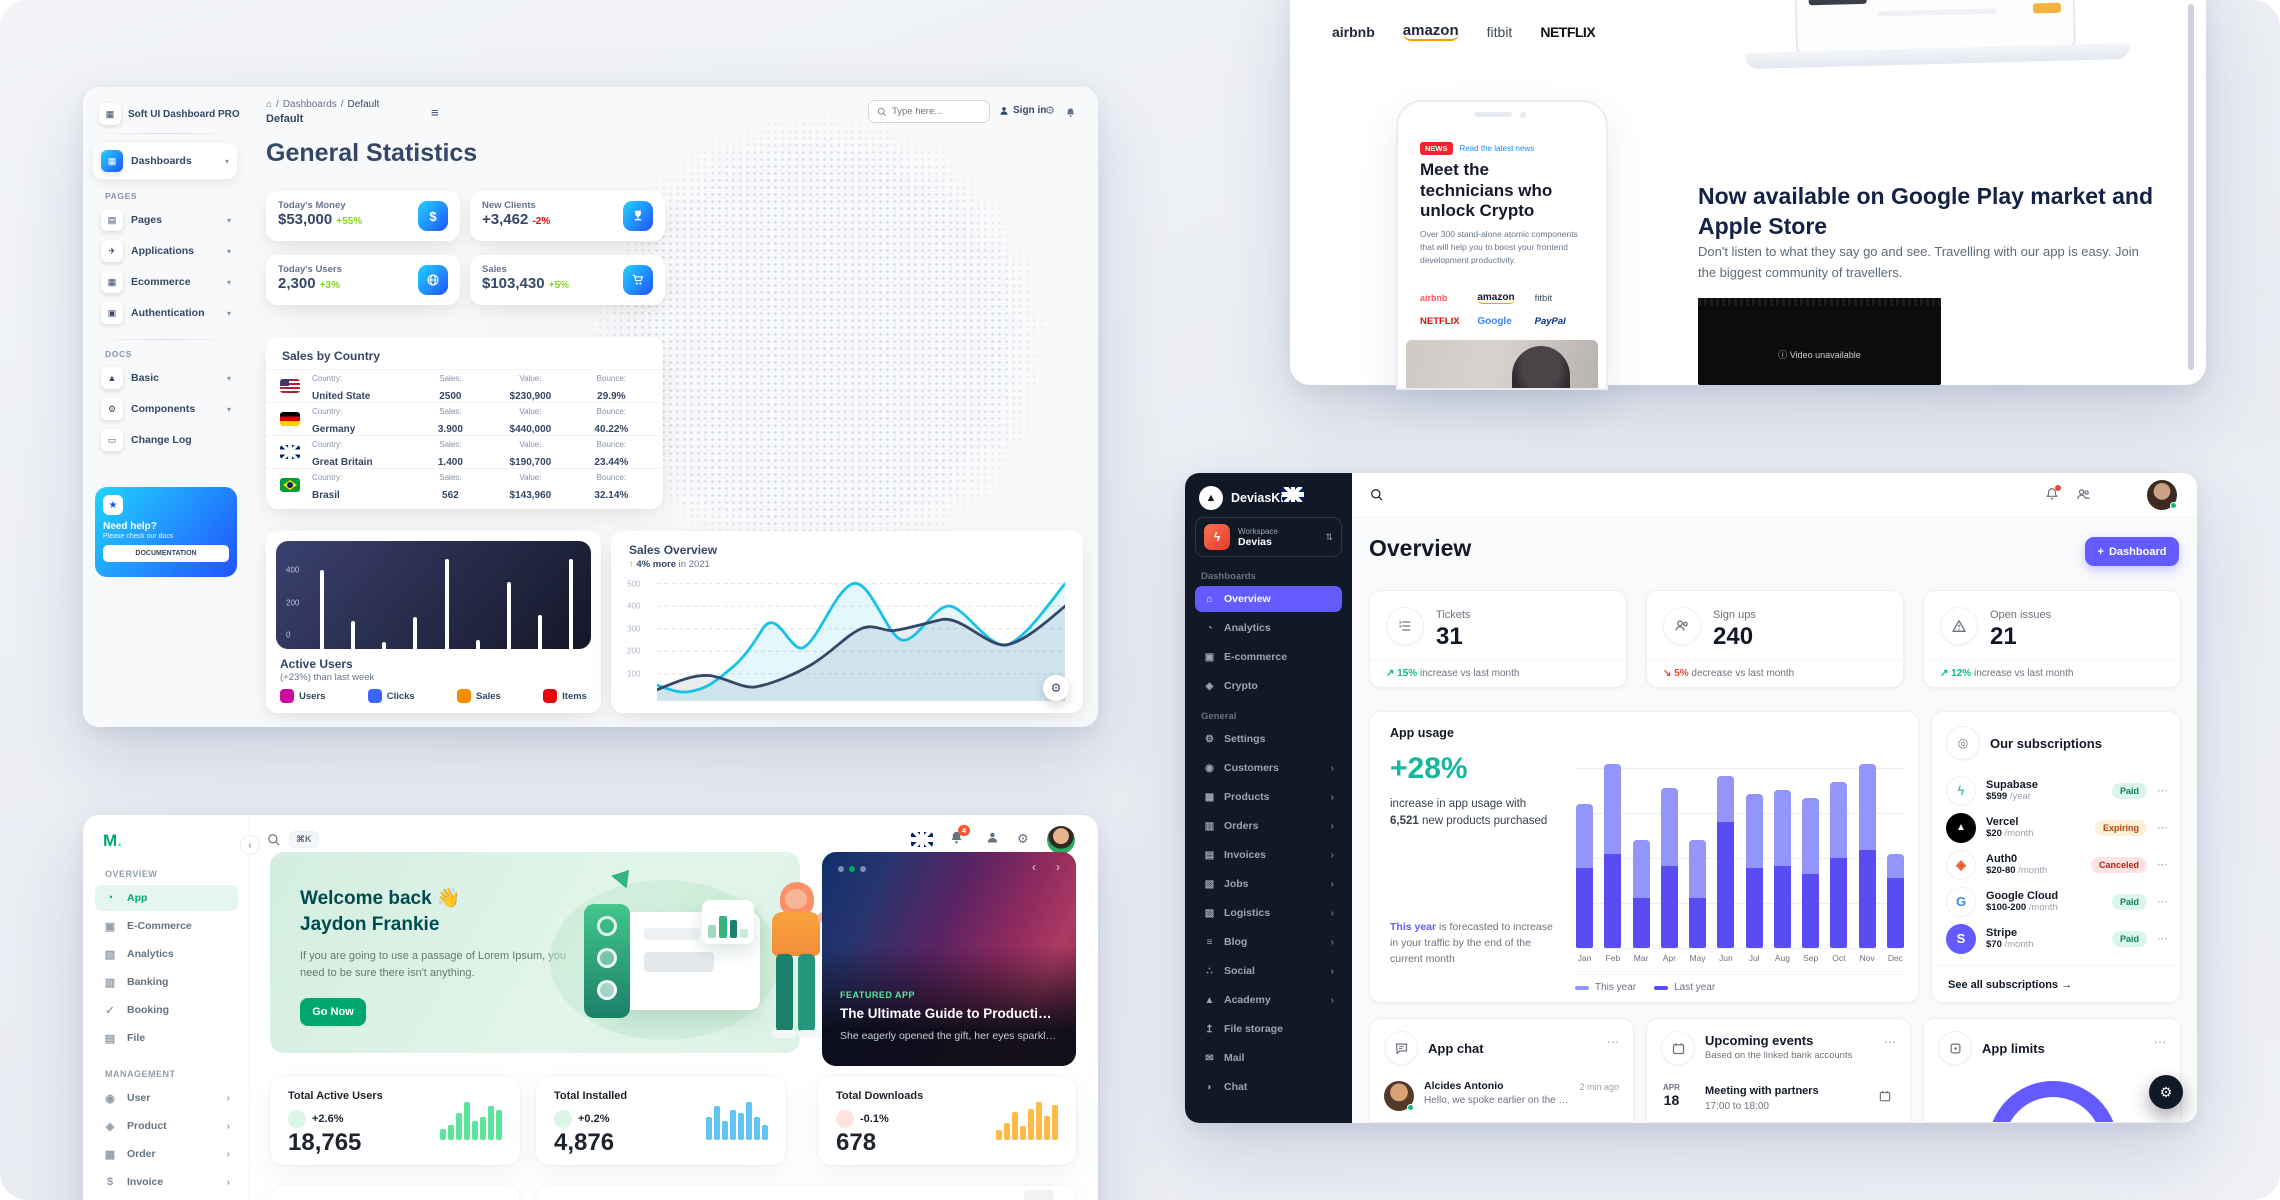 The width and height of the screenshot is (2280, 1200). I want to click on see-all-subscriptions-link: See all subscriptions →, so click(2010, 985).